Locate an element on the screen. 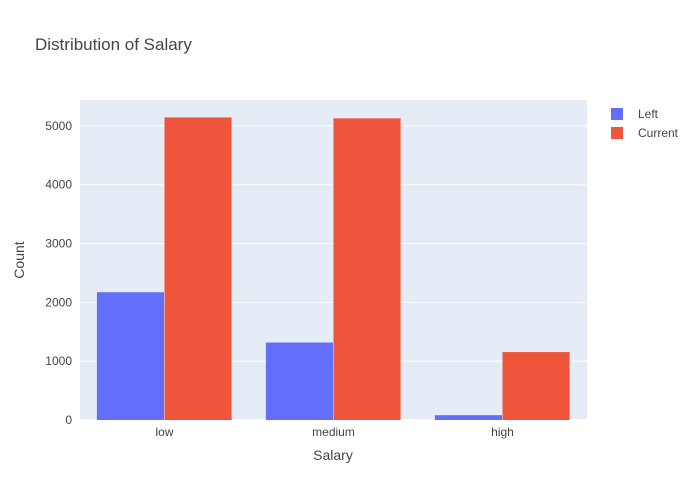 The image size is (700, 500). bar-current-medium is located at coordinates (367, 269).